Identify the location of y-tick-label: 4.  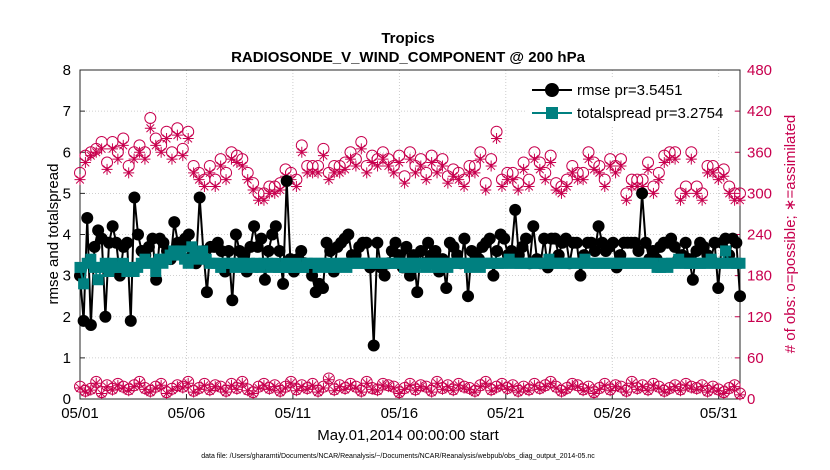
(67, 235).